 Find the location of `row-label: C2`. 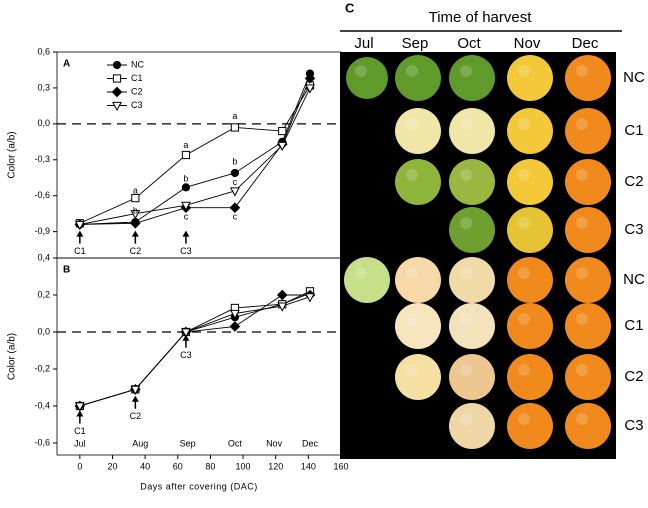

row-label: C2 is located at coordinates (633, 376).